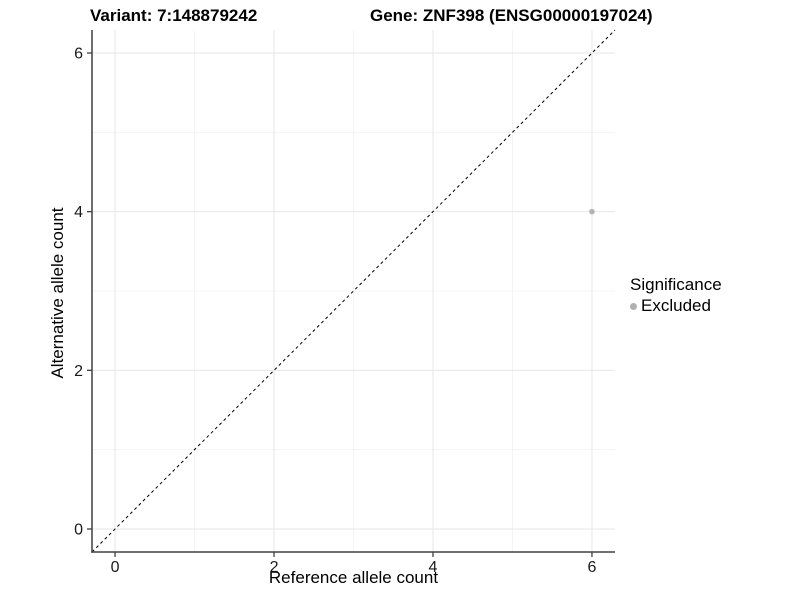 Image resolution: width=800 pixels, height=600 pixels. Describe the element at coordinates (57, 293) in the screenshot. I see `y-axis-label: Alternative allele count` at that location.